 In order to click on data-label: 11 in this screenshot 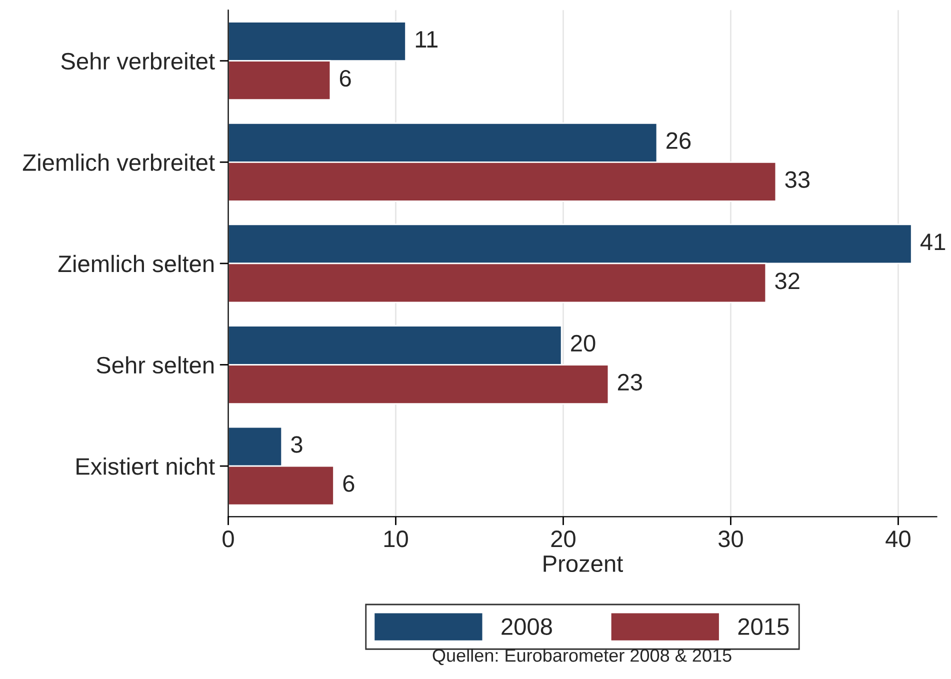, I will do `click(427, 39)`.